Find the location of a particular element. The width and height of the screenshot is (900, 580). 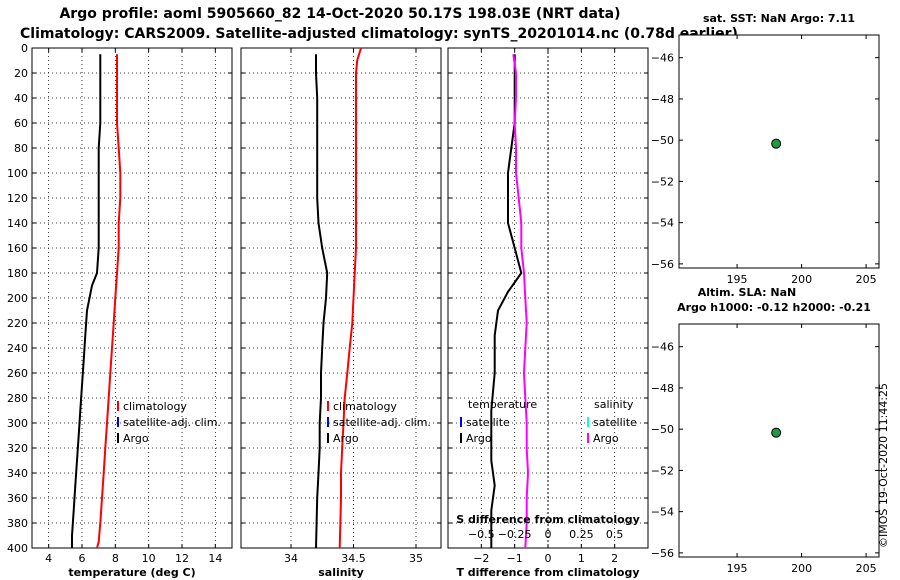

depth-tick-label: 0 is located at coordinates (24, 48).